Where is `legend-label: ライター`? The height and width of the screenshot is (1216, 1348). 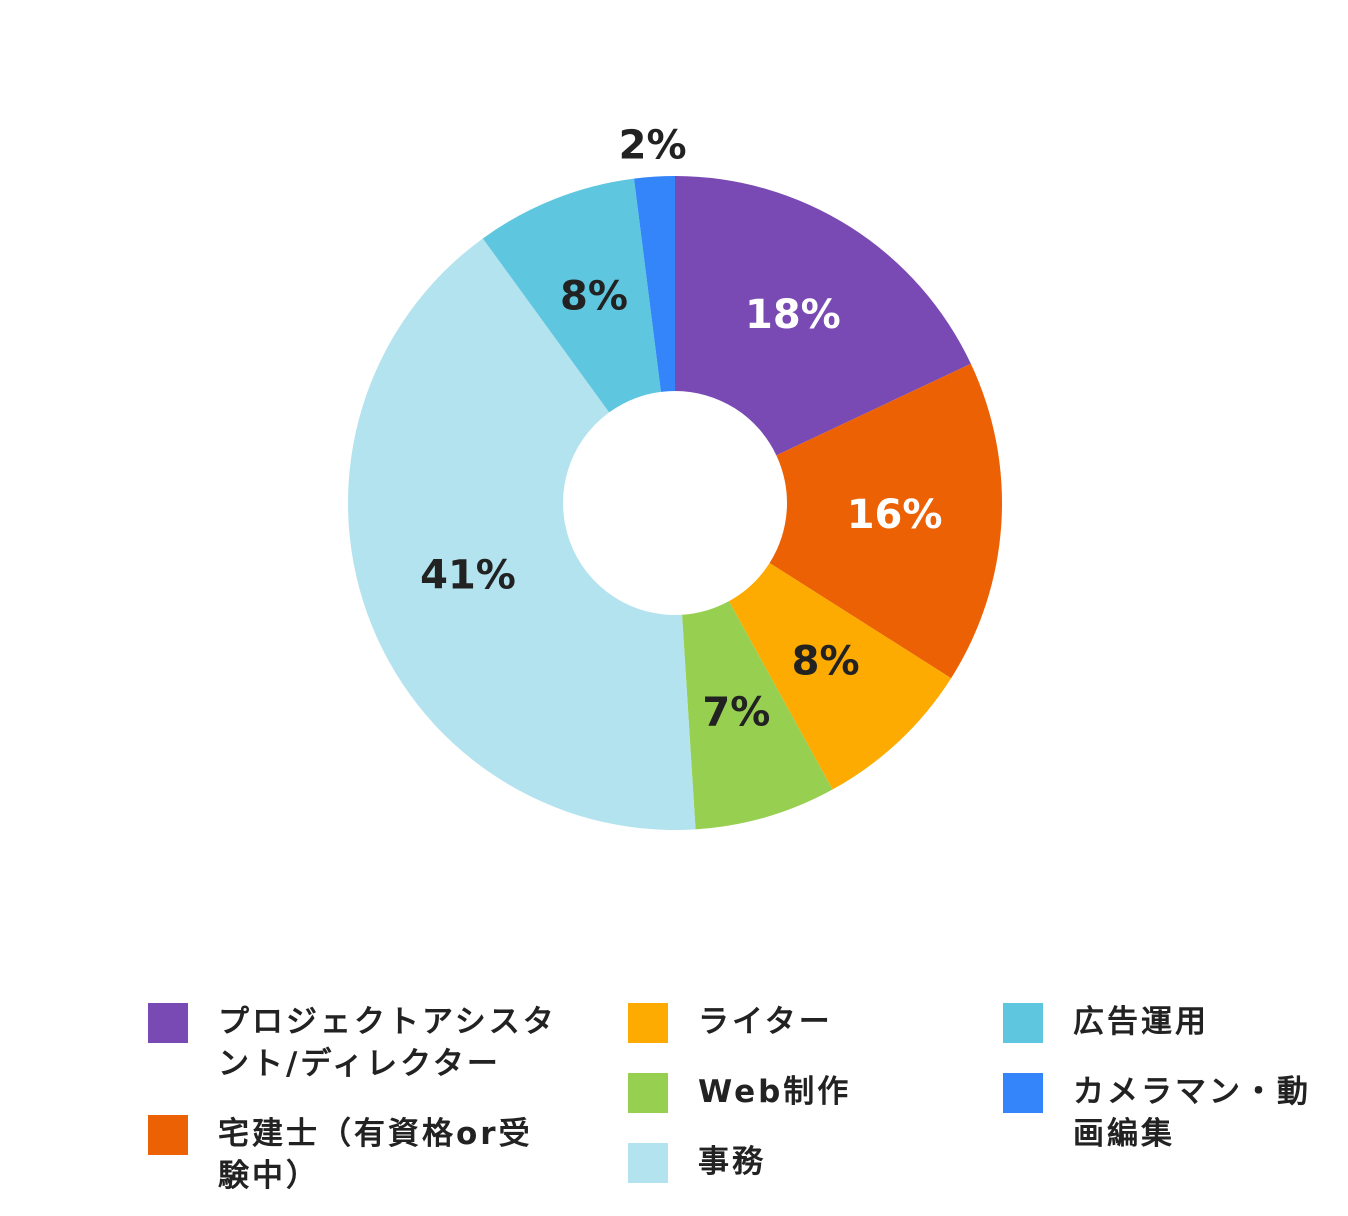
legend-label: ライター is located at coordinates (765, 1022).